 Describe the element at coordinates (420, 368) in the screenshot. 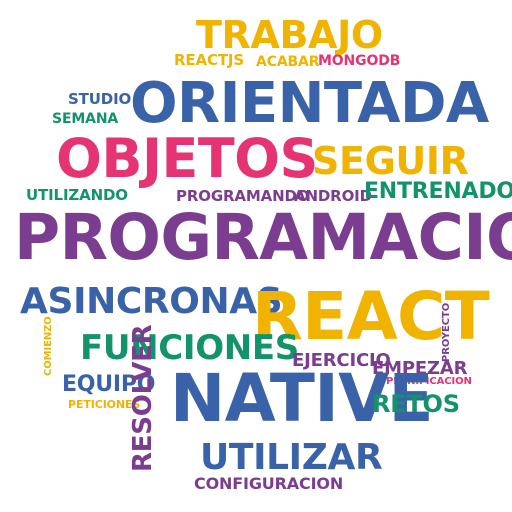

I see `word-empezar: EMPEZAR` at that location.